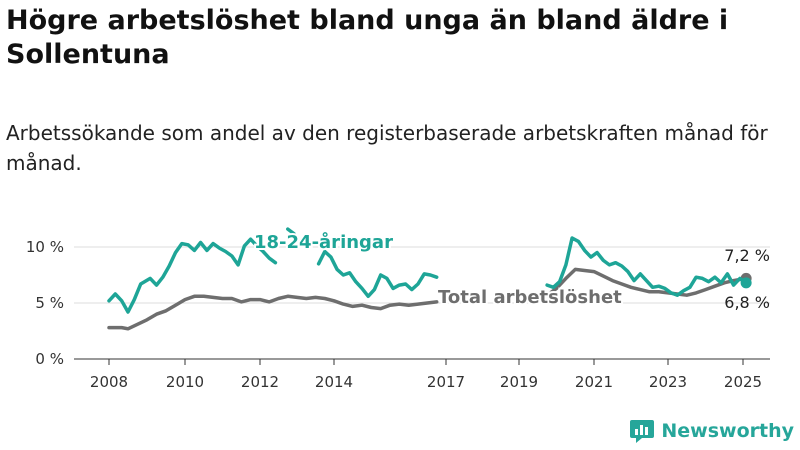 The width and height of the screenshot is (800, 450). I want to click on x-tick-label: 2017, so click(446, 382).